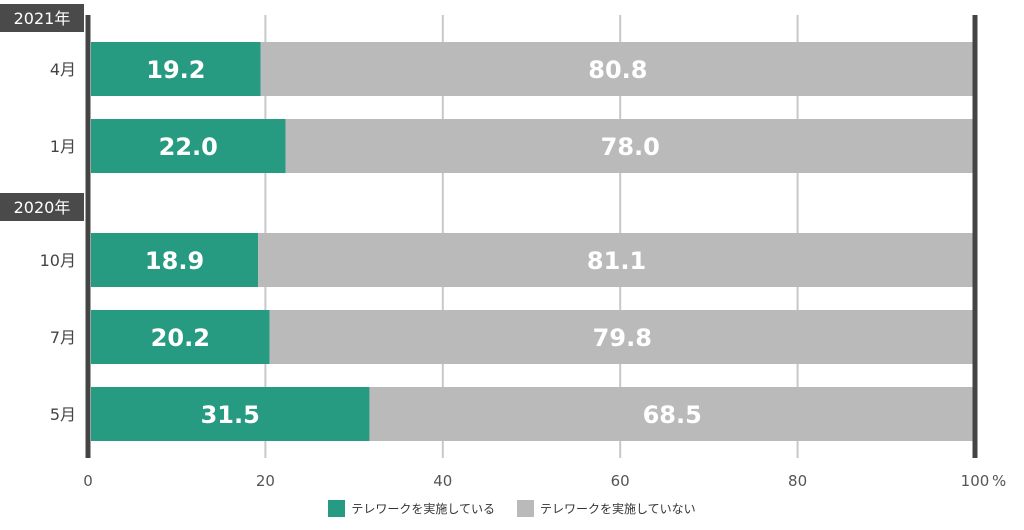  I want to click on data-label: 68.5, so click(672, 415).